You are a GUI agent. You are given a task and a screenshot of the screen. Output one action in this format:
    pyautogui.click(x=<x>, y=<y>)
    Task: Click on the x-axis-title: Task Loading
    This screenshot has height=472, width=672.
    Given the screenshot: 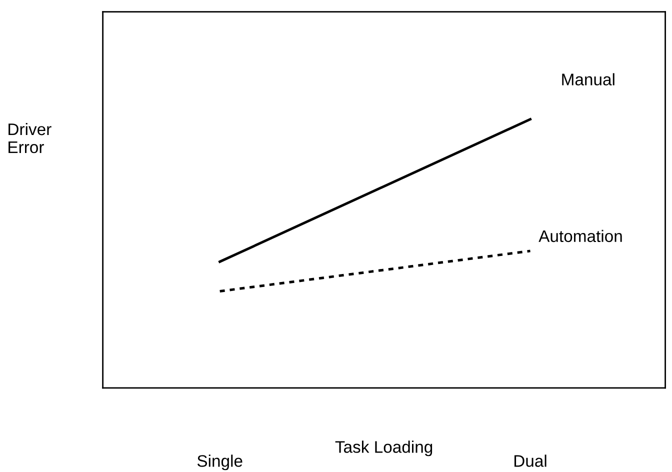 What is the action you would take?
    pyautogui.click(x=383, y=448)
    